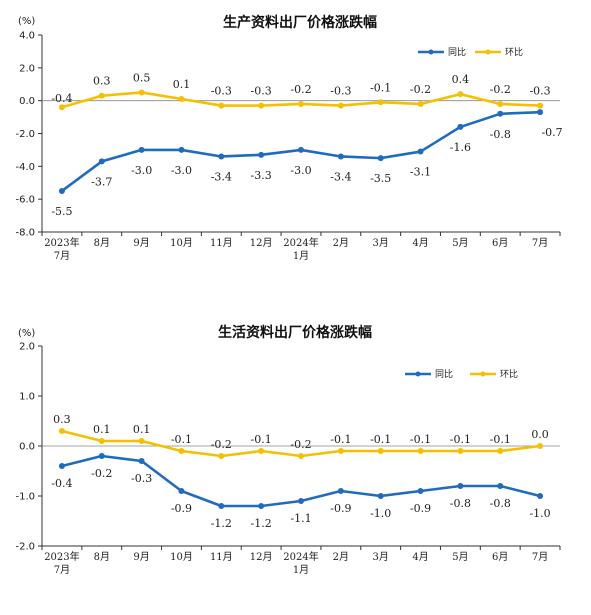  I want to click on x-tick-label: 4月, so click(420, 557).